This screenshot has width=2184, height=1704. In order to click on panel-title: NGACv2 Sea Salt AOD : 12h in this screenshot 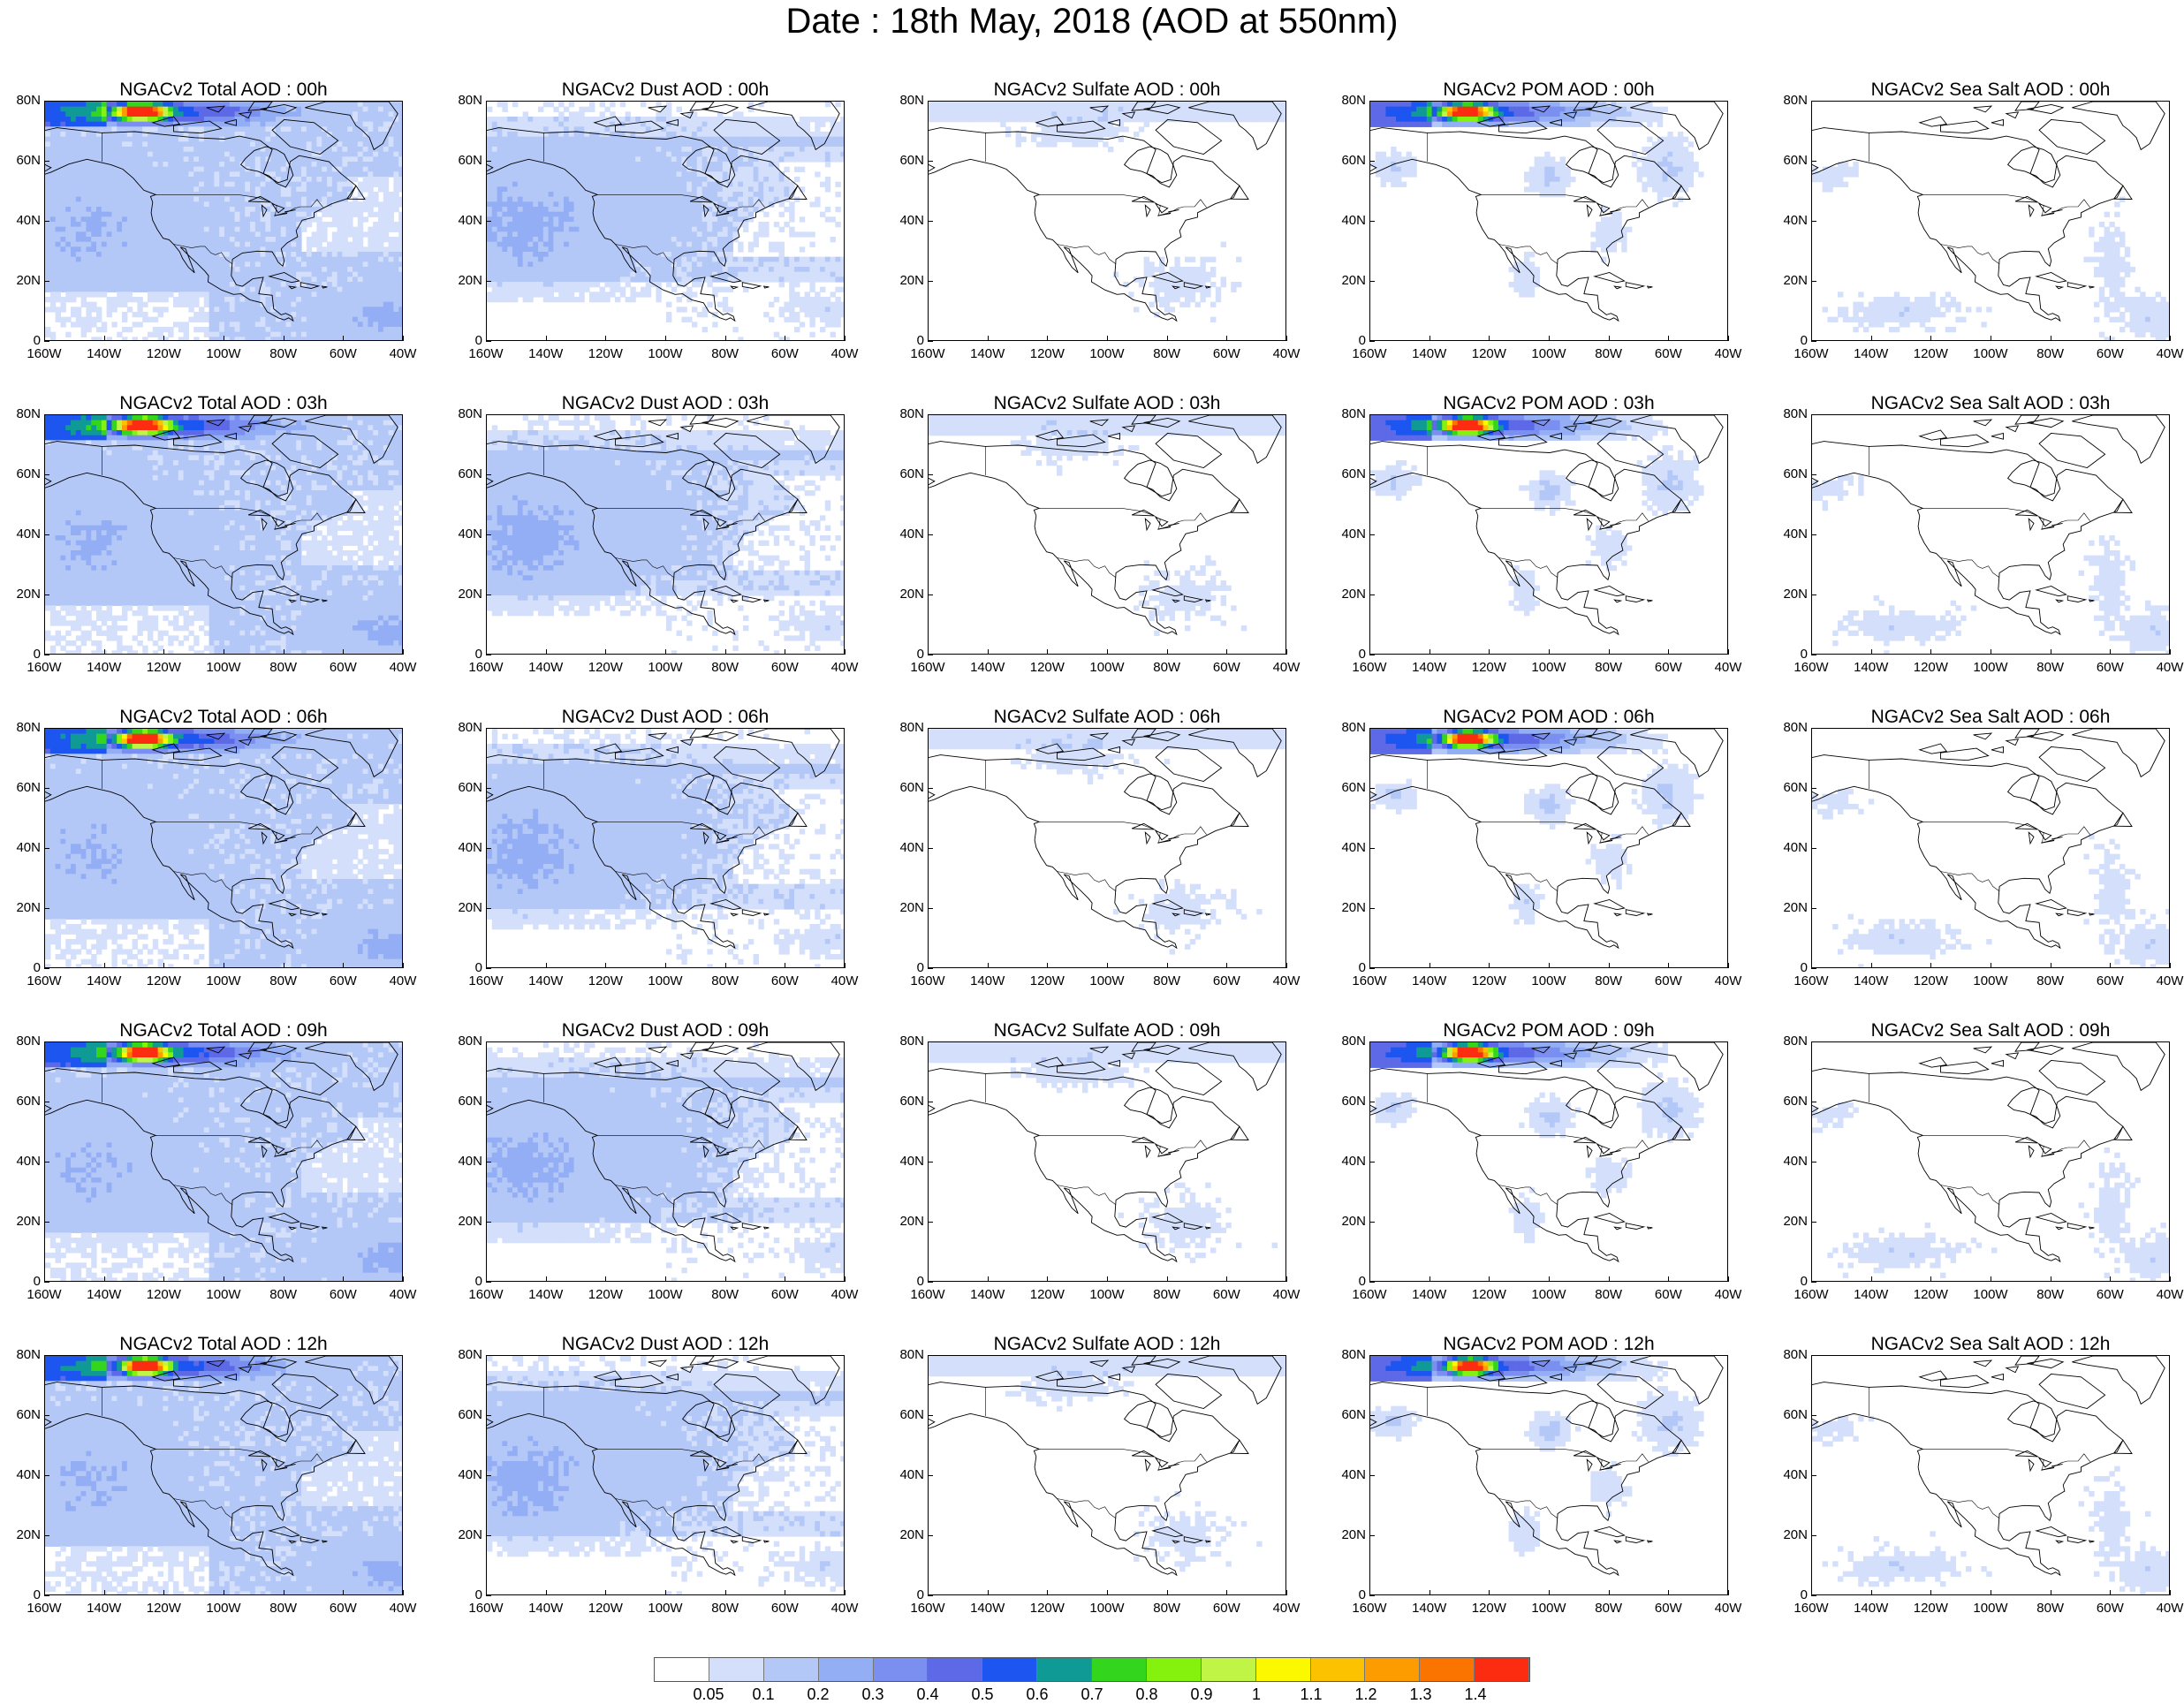, I will do `click(1990, 1344)`.